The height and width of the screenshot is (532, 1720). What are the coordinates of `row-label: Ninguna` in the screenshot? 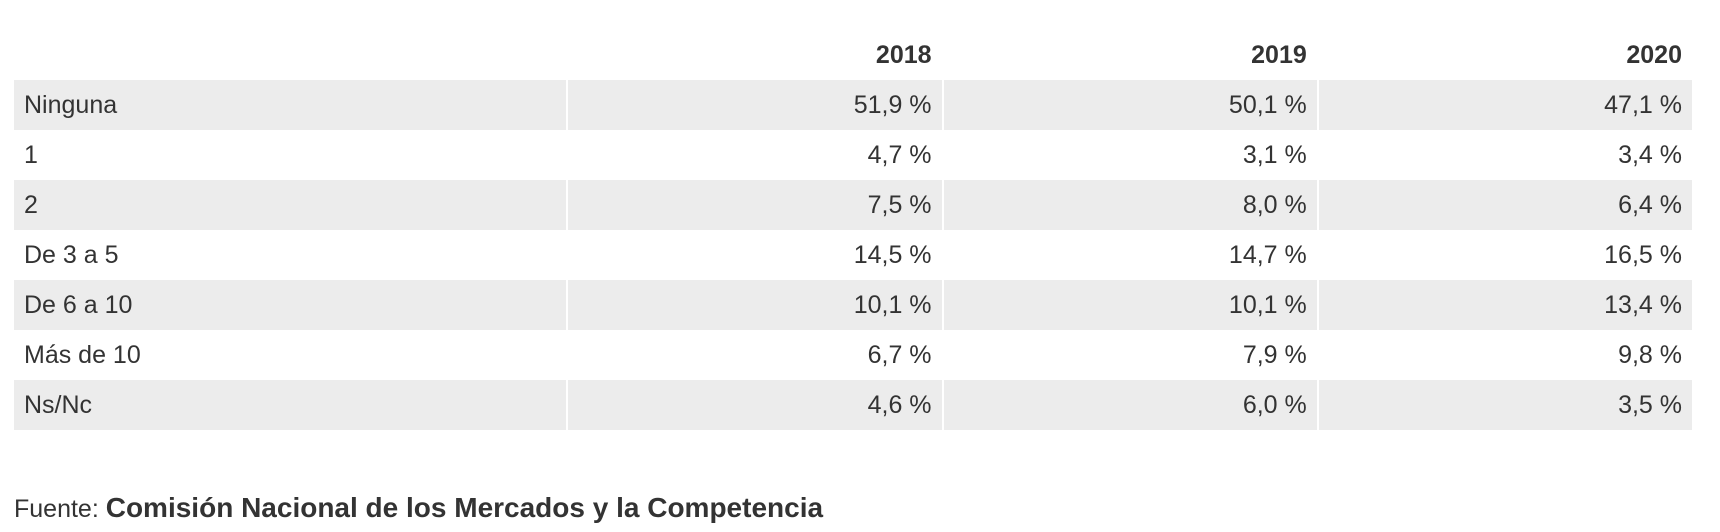 It's located at (290, 105).